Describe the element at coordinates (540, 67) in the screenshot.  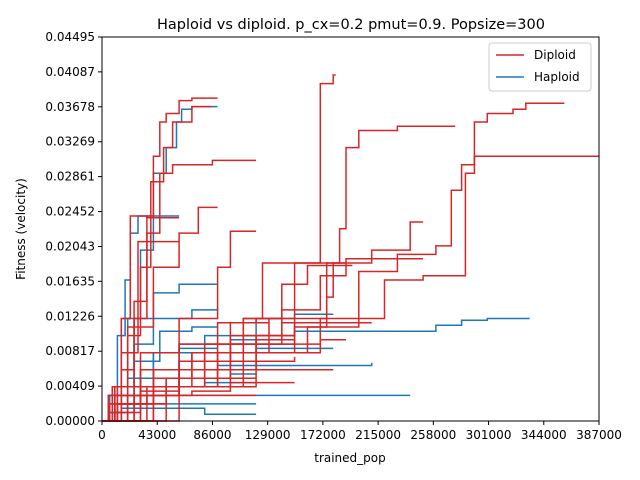
I see `legend: Diploid Haploid` at that location.